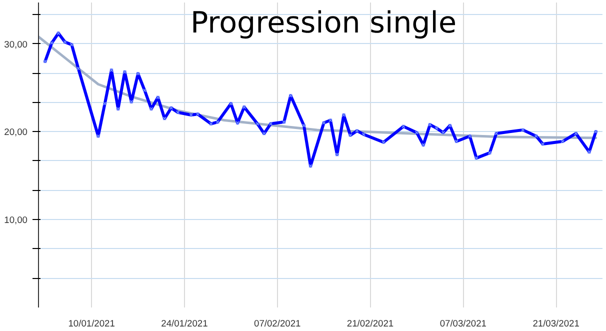  Describe the element at coordinates (556, 323) in the screenshot. I see `x-tick-label: 21/03/2021` at that location.